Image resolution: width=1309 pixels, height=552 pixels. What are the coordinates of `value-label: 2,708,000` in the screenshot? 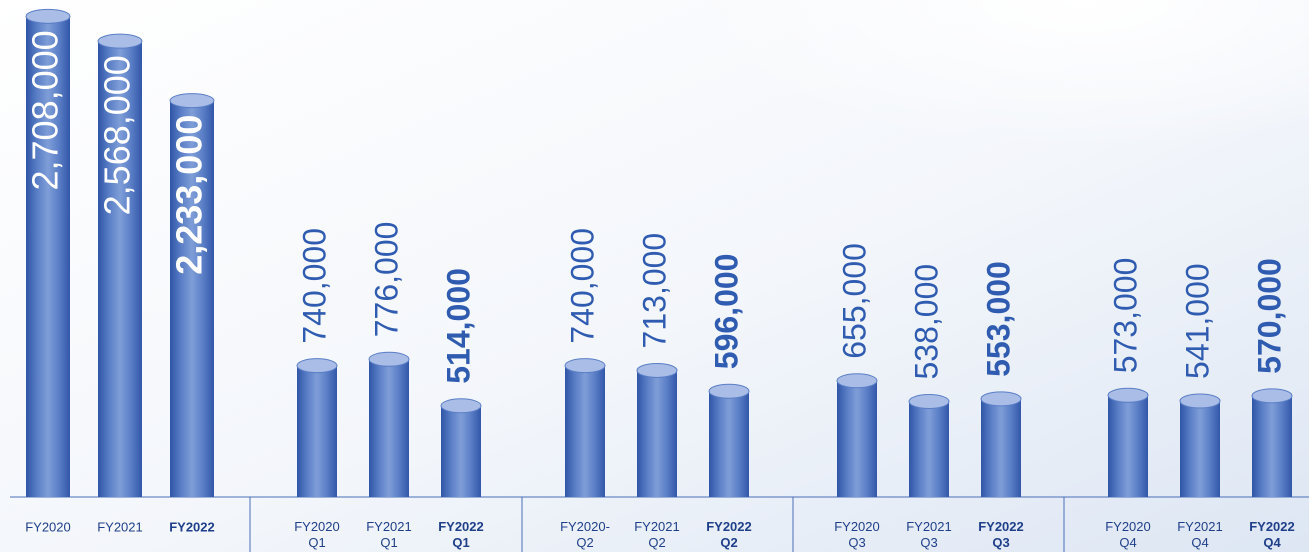 It's located at (45, 110).